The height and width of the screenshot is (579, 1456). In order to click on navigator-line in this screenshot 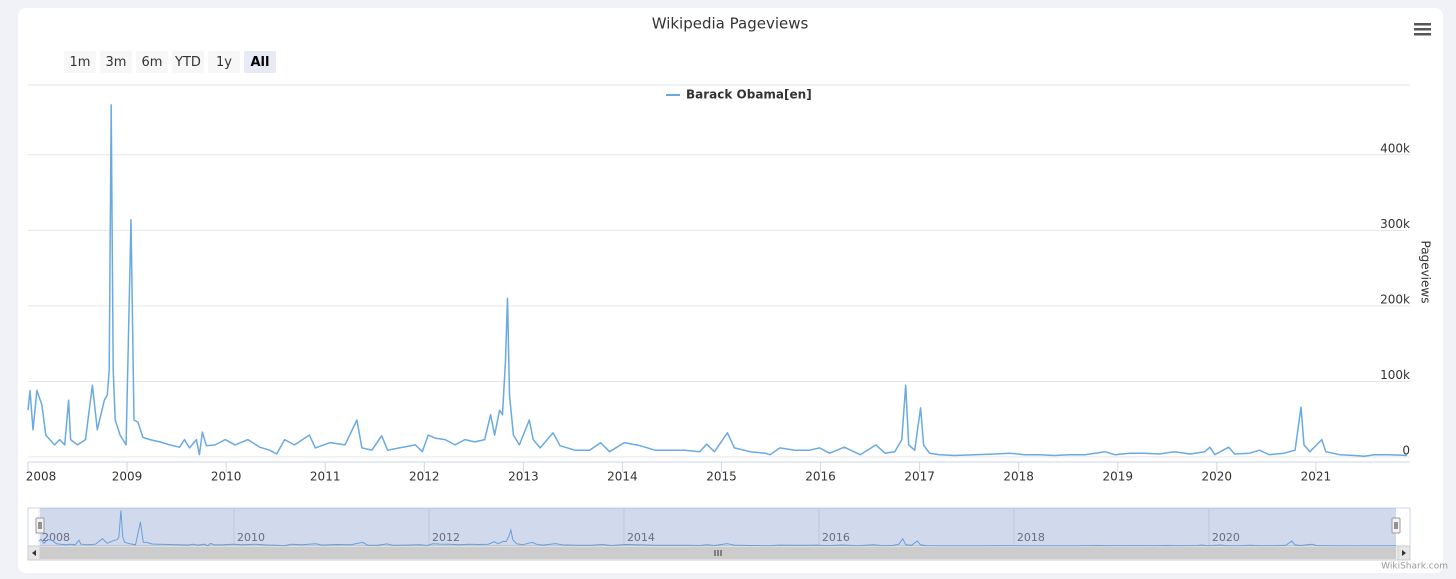, I will do `click(717, 528)`.